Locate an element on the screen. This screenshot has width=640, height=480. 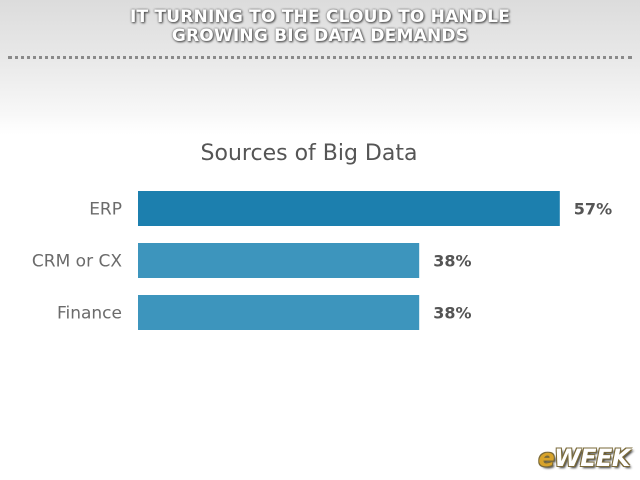
bar-finance is located at coordinates (279, 312).